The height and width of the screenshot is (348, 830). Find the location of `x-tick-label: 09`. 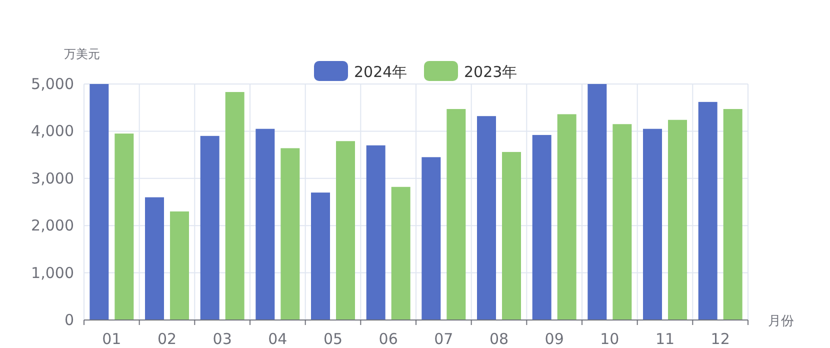

x-tick-label: 09 is located at coordinates (554, 339).